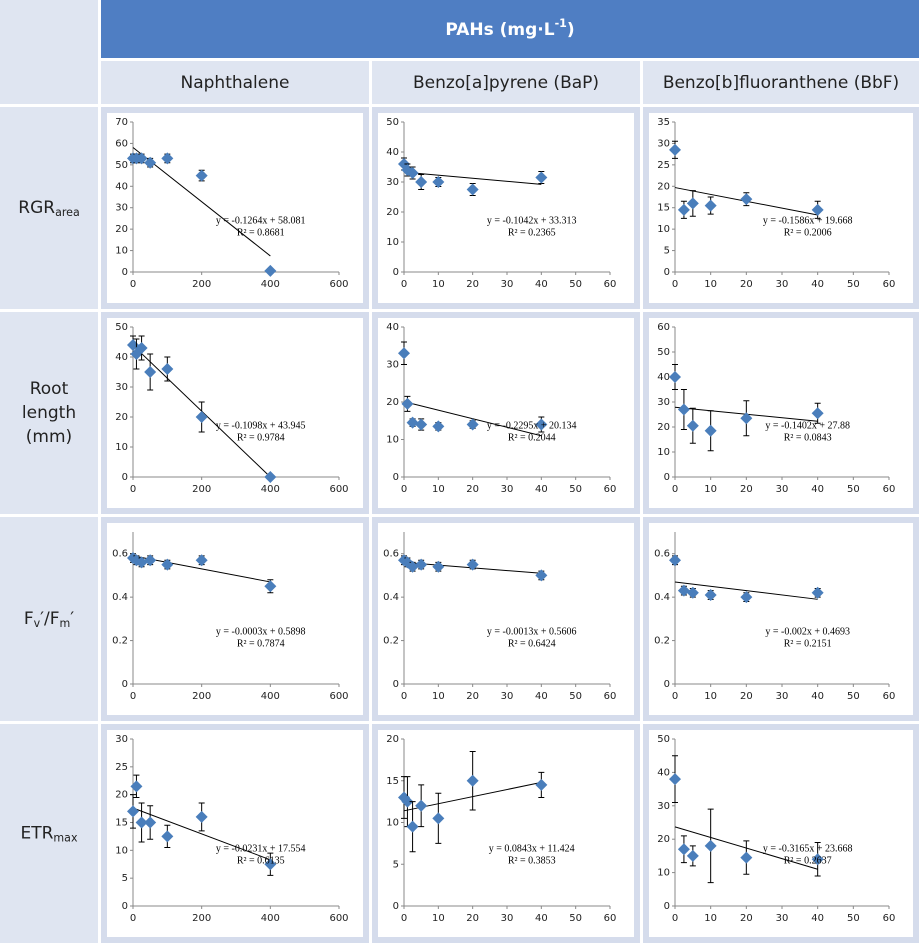 The image size is (919, 943). Describe the element at coordinates (65, 838) in the screenshot. I see `text-part: max` at that location.